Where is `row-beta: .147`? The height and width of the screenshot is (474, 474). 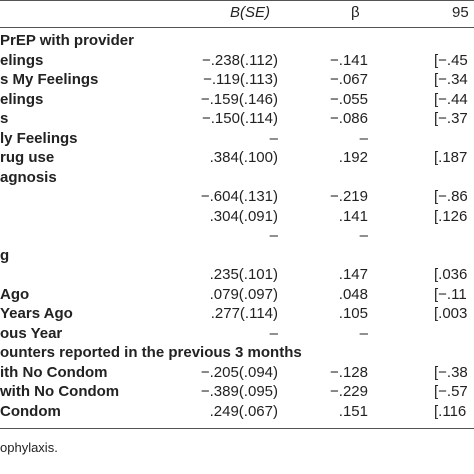
row-beta: .147 is located at coordinates (353, 274).